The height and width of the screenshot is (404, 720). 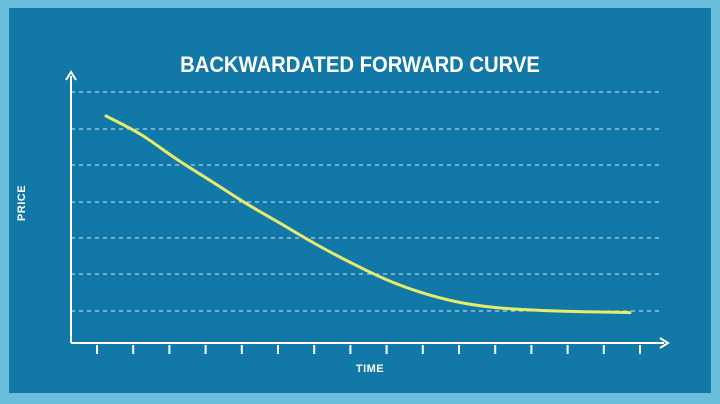 What do you see at coordinates (664, 343) in the screenshot?
I see `x-axis-arrow-icon` at bounding box center [664, 343].